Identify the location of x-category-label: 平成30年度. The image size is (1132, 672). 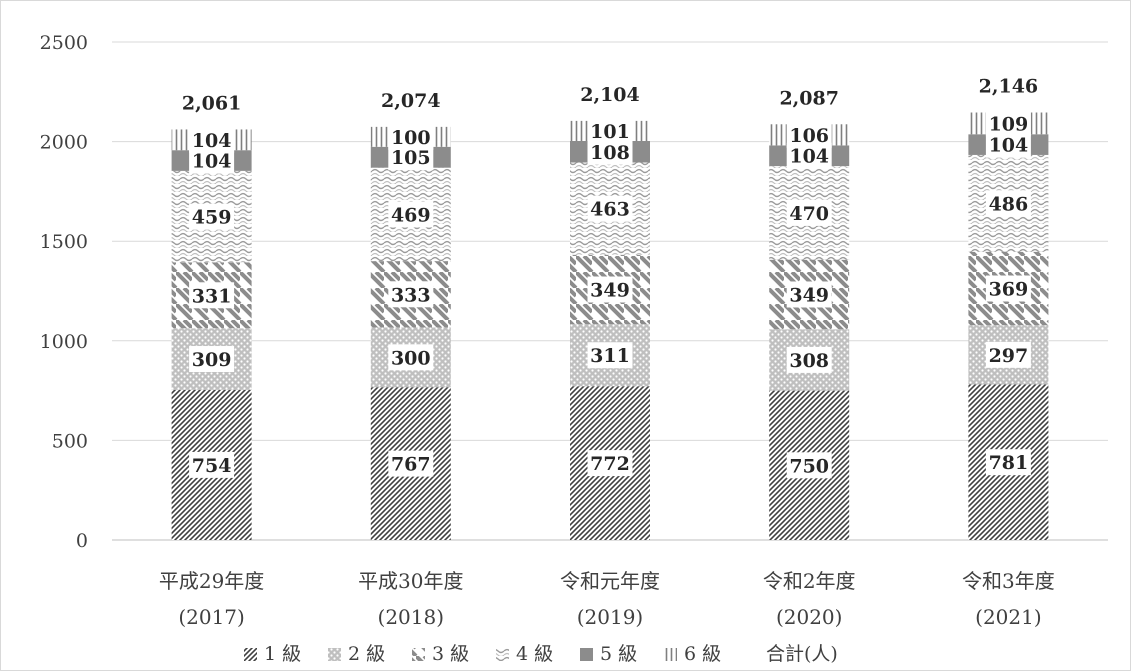
(410, 581).